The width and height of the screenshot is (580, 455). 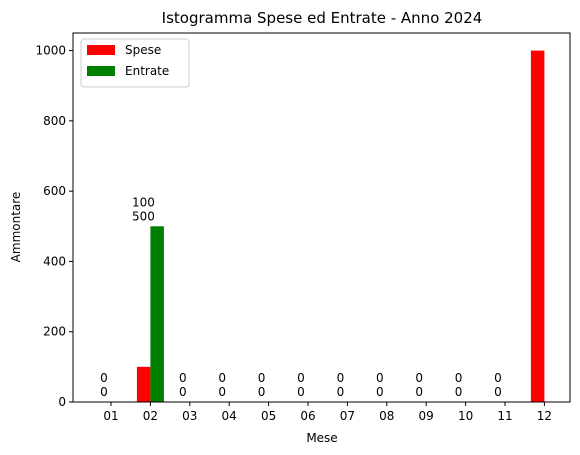 What do you see at coordinates (419, 378) in the screenshot?
I see `data-label-09-1: 0` at bounding box center [419, 378].